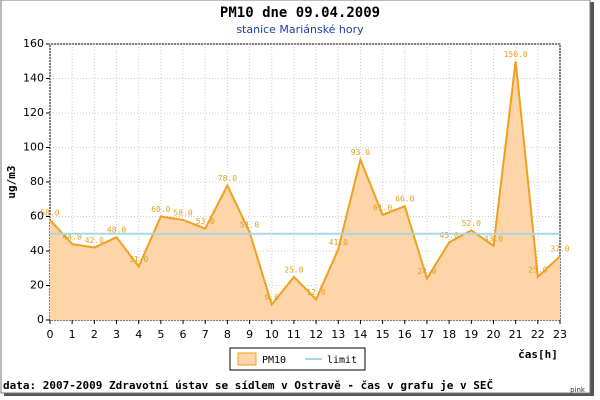  Describe the element at coordinates (338, 334) in the screenshot. I see `x-tick-label: 13` at that location.